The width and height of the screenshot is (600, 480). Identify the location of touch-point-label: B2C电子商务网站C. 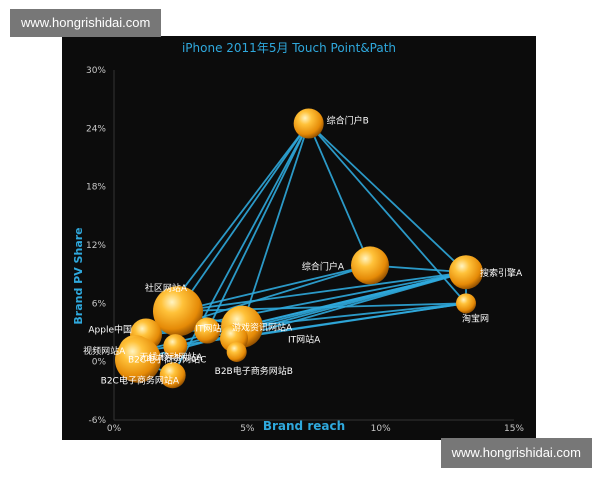
(167, 360).